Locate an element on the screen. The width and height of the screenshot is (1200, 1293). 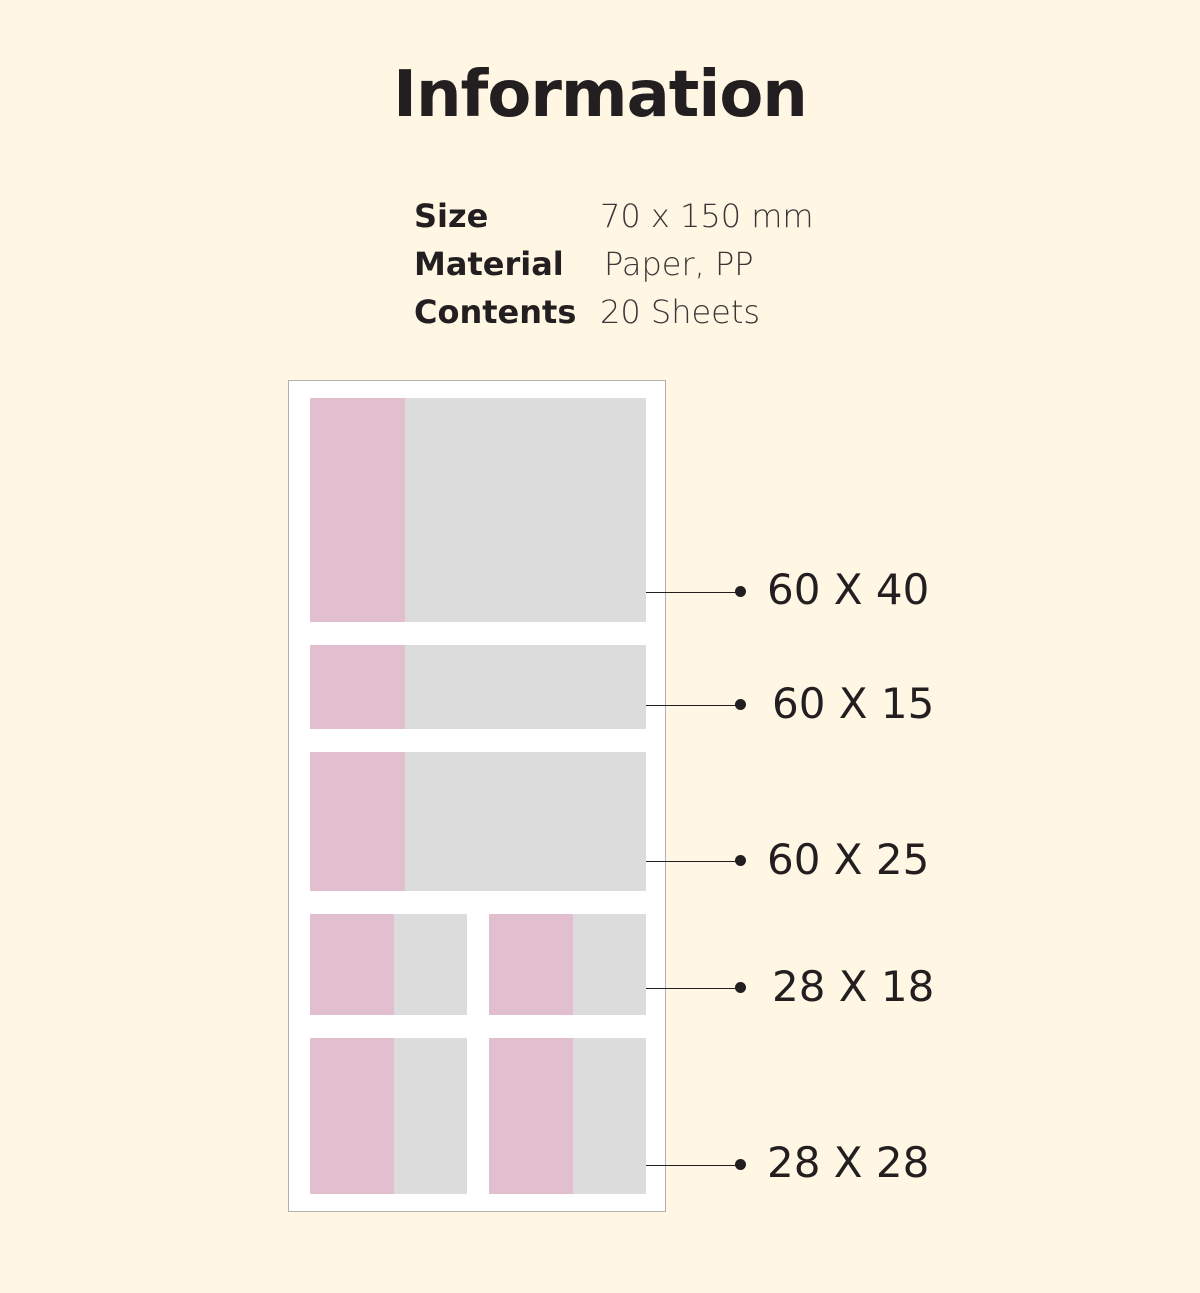
spec-label: Size is located at coordinates (451, 216).